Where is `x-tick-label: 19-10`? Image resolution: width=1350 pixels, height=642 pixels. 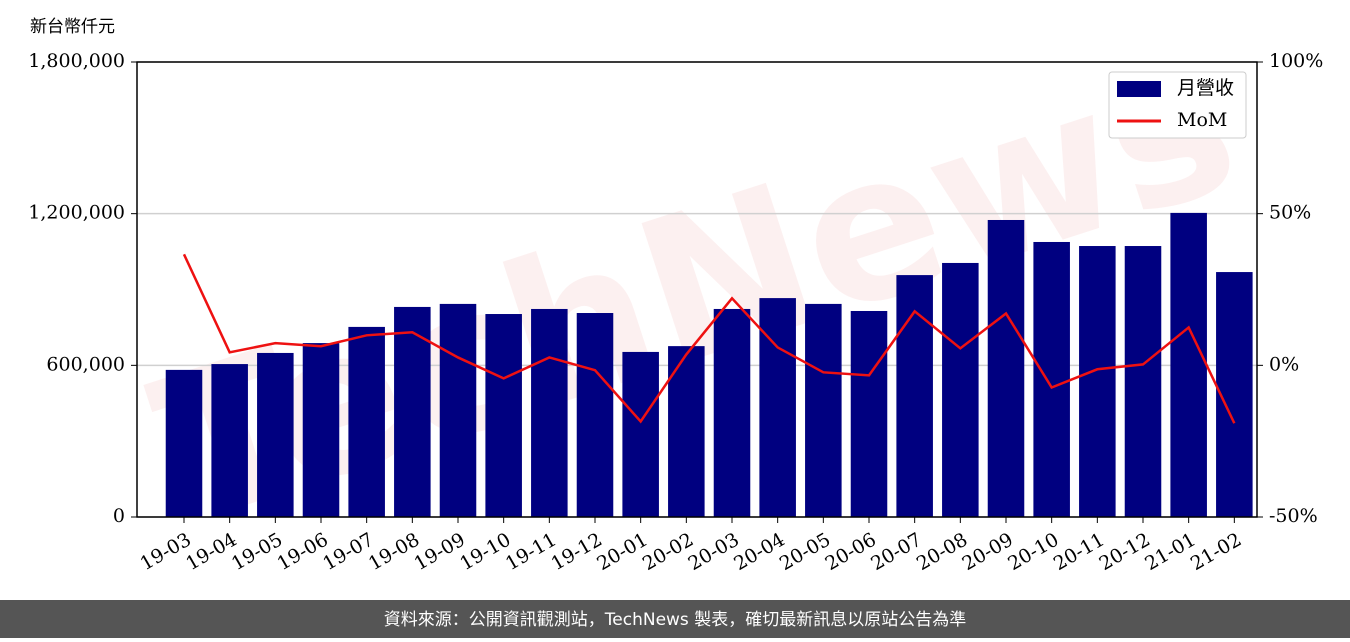
x-tick-label: 19-10 is located at coordinates (485, 552).